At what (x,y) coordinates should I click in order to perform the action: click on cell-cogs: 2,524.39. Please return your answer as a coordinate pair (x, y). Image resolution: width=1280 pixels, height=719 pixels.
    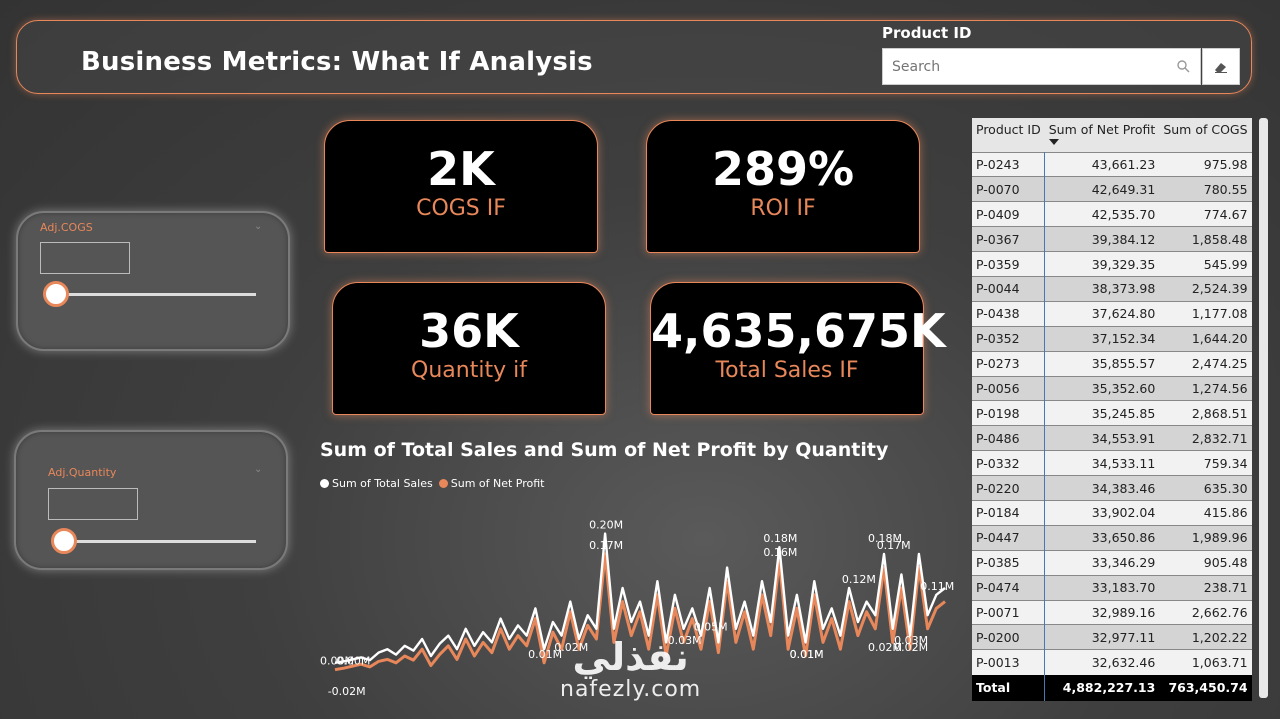
    Looking at the image, I should click on (1205, 288).